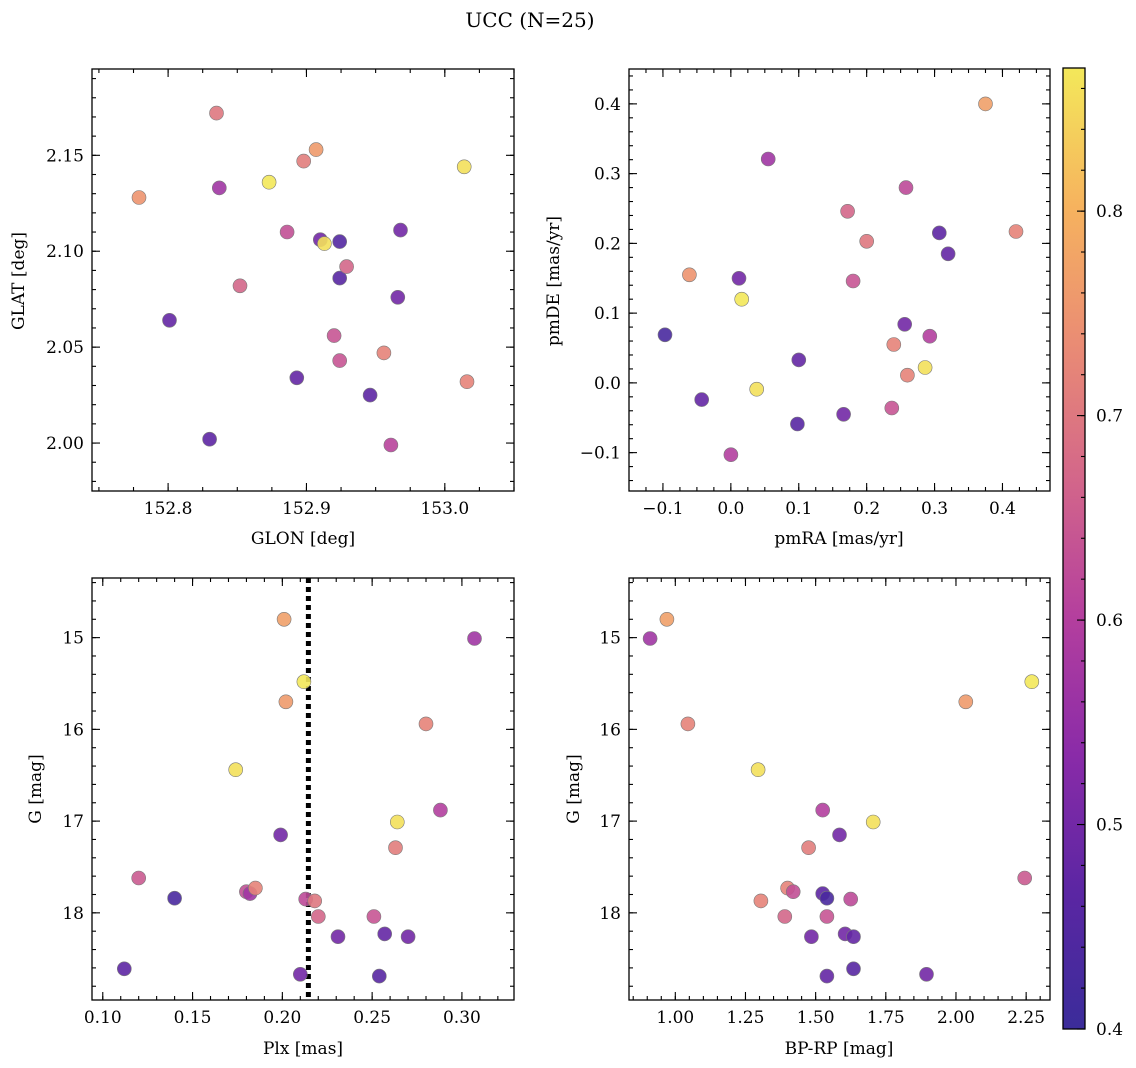 The image size is (1136, 1068). What do you see at coordinates (73, 914) in the screenshot?
I see `y-tick-label: 18` at bounding box center [73, 914].